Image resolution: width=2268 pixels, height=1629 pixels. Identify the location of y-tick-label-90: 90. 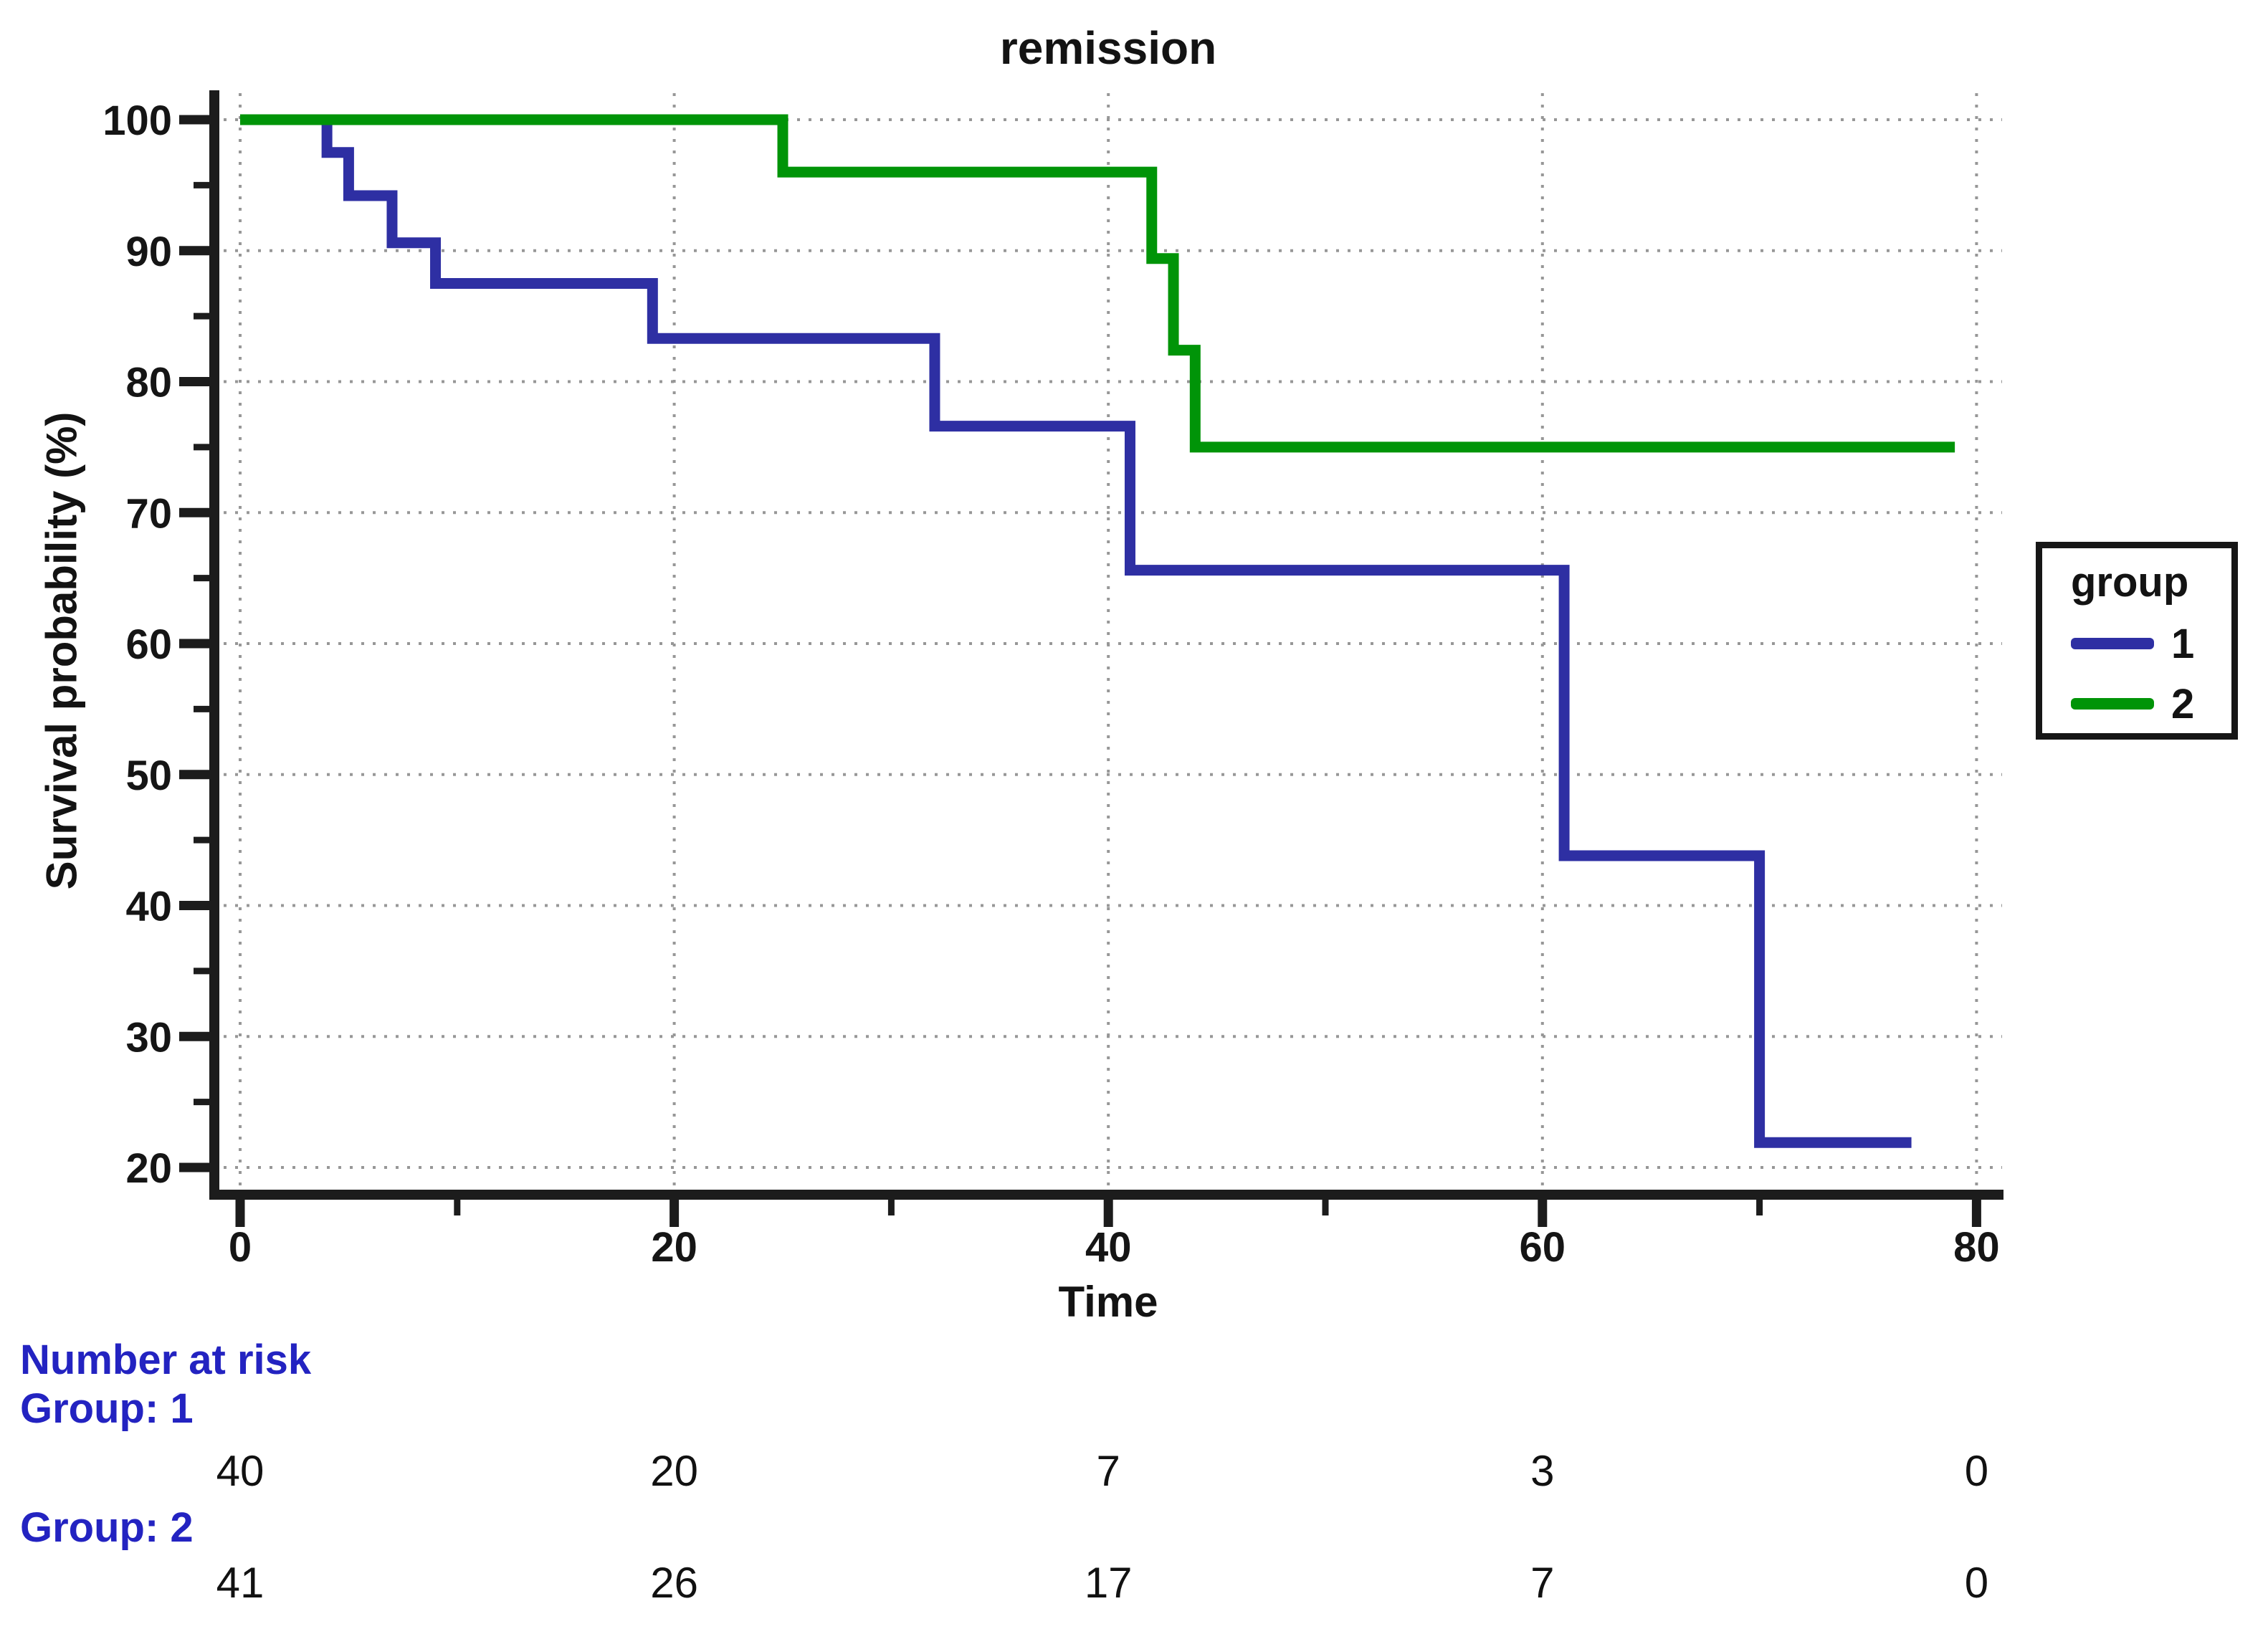
(148, 252).